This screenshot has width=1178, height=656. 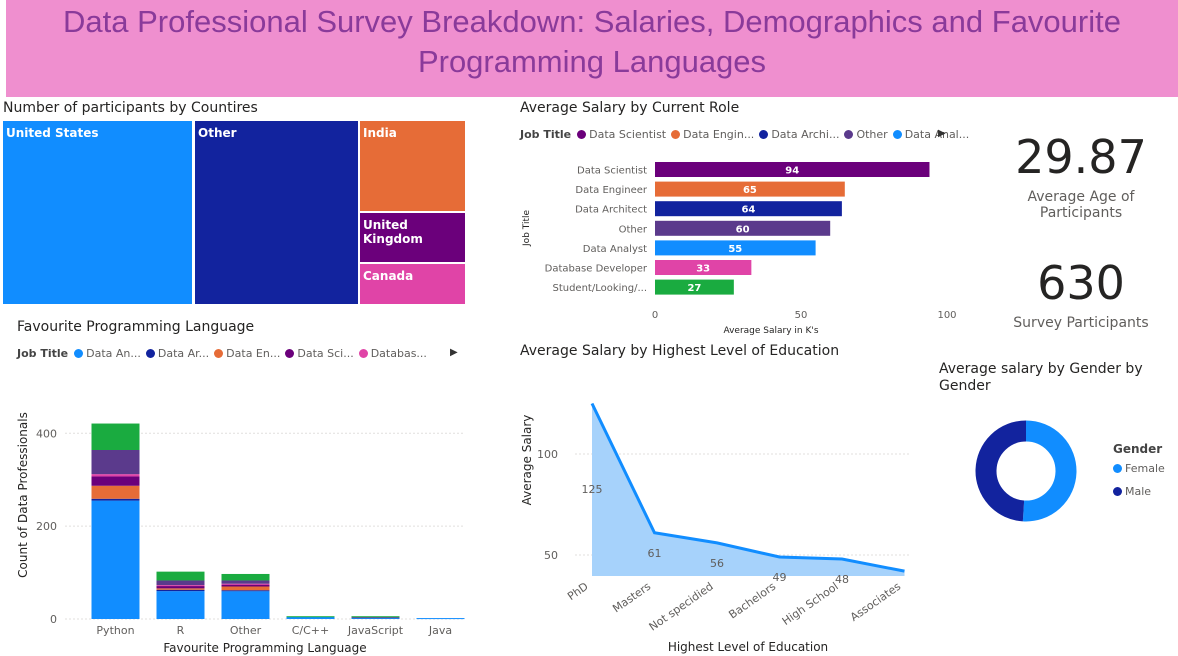 What do you see at coordinates (655, 553) in the screenshot?
I see `edu-data-label: 61` at bounding box center [655, 553].